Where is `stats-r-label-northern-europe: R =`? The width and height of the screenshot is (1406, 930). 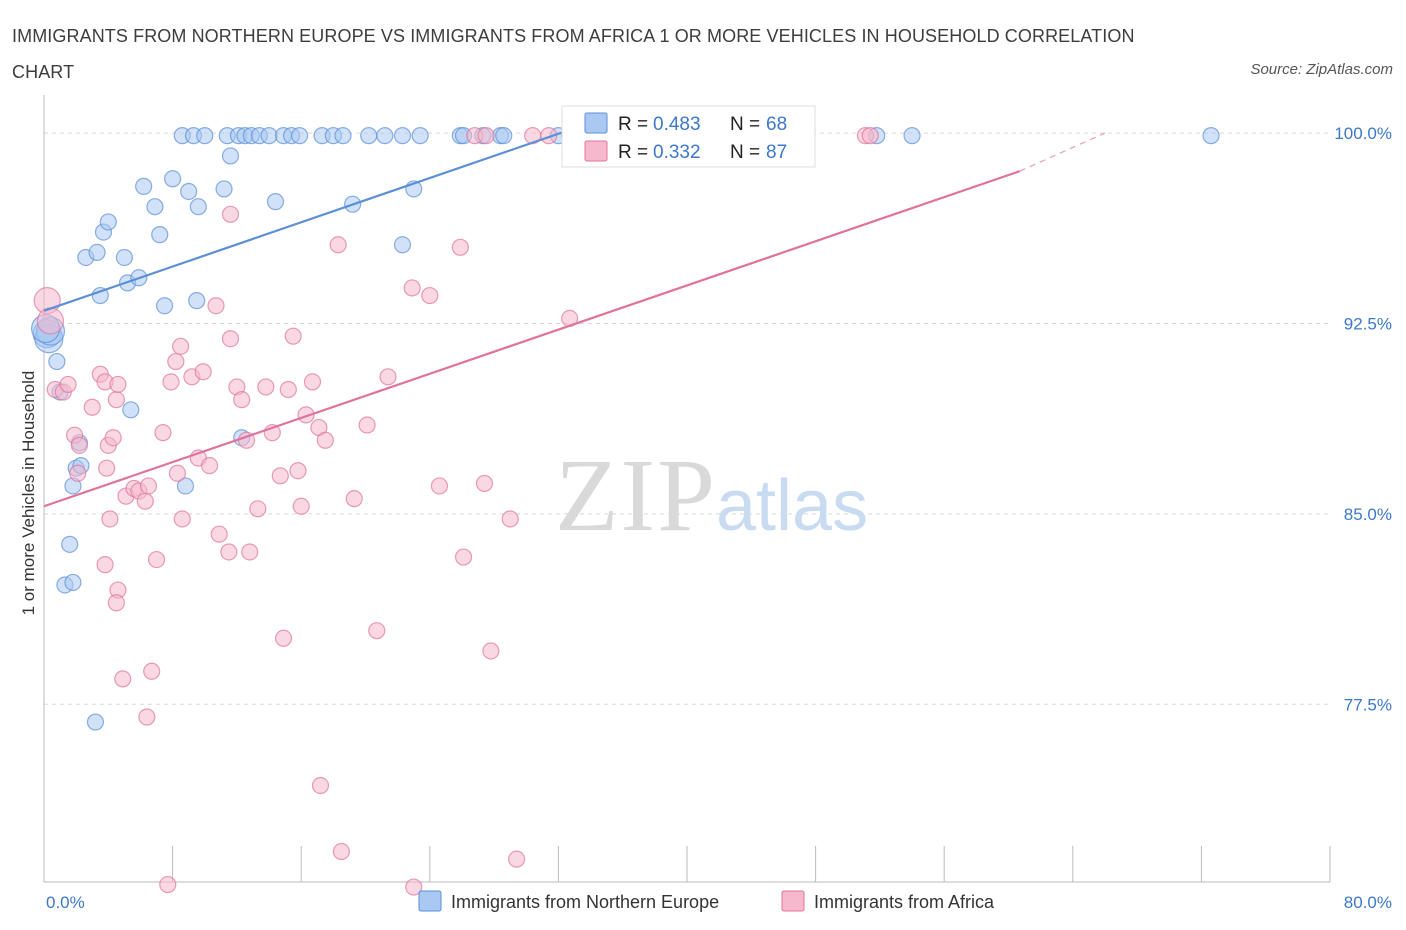
stats-r-label-northern-europe: R = is located at coordinates (633, 124).